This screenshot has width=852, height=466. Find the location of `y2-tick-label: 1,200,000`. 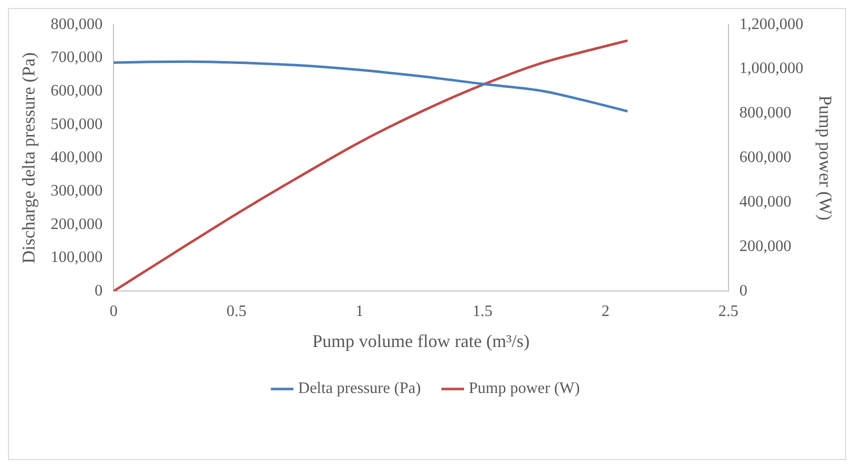

y2-tick-label: 1,200,000 is located at coordinates (771, 24).